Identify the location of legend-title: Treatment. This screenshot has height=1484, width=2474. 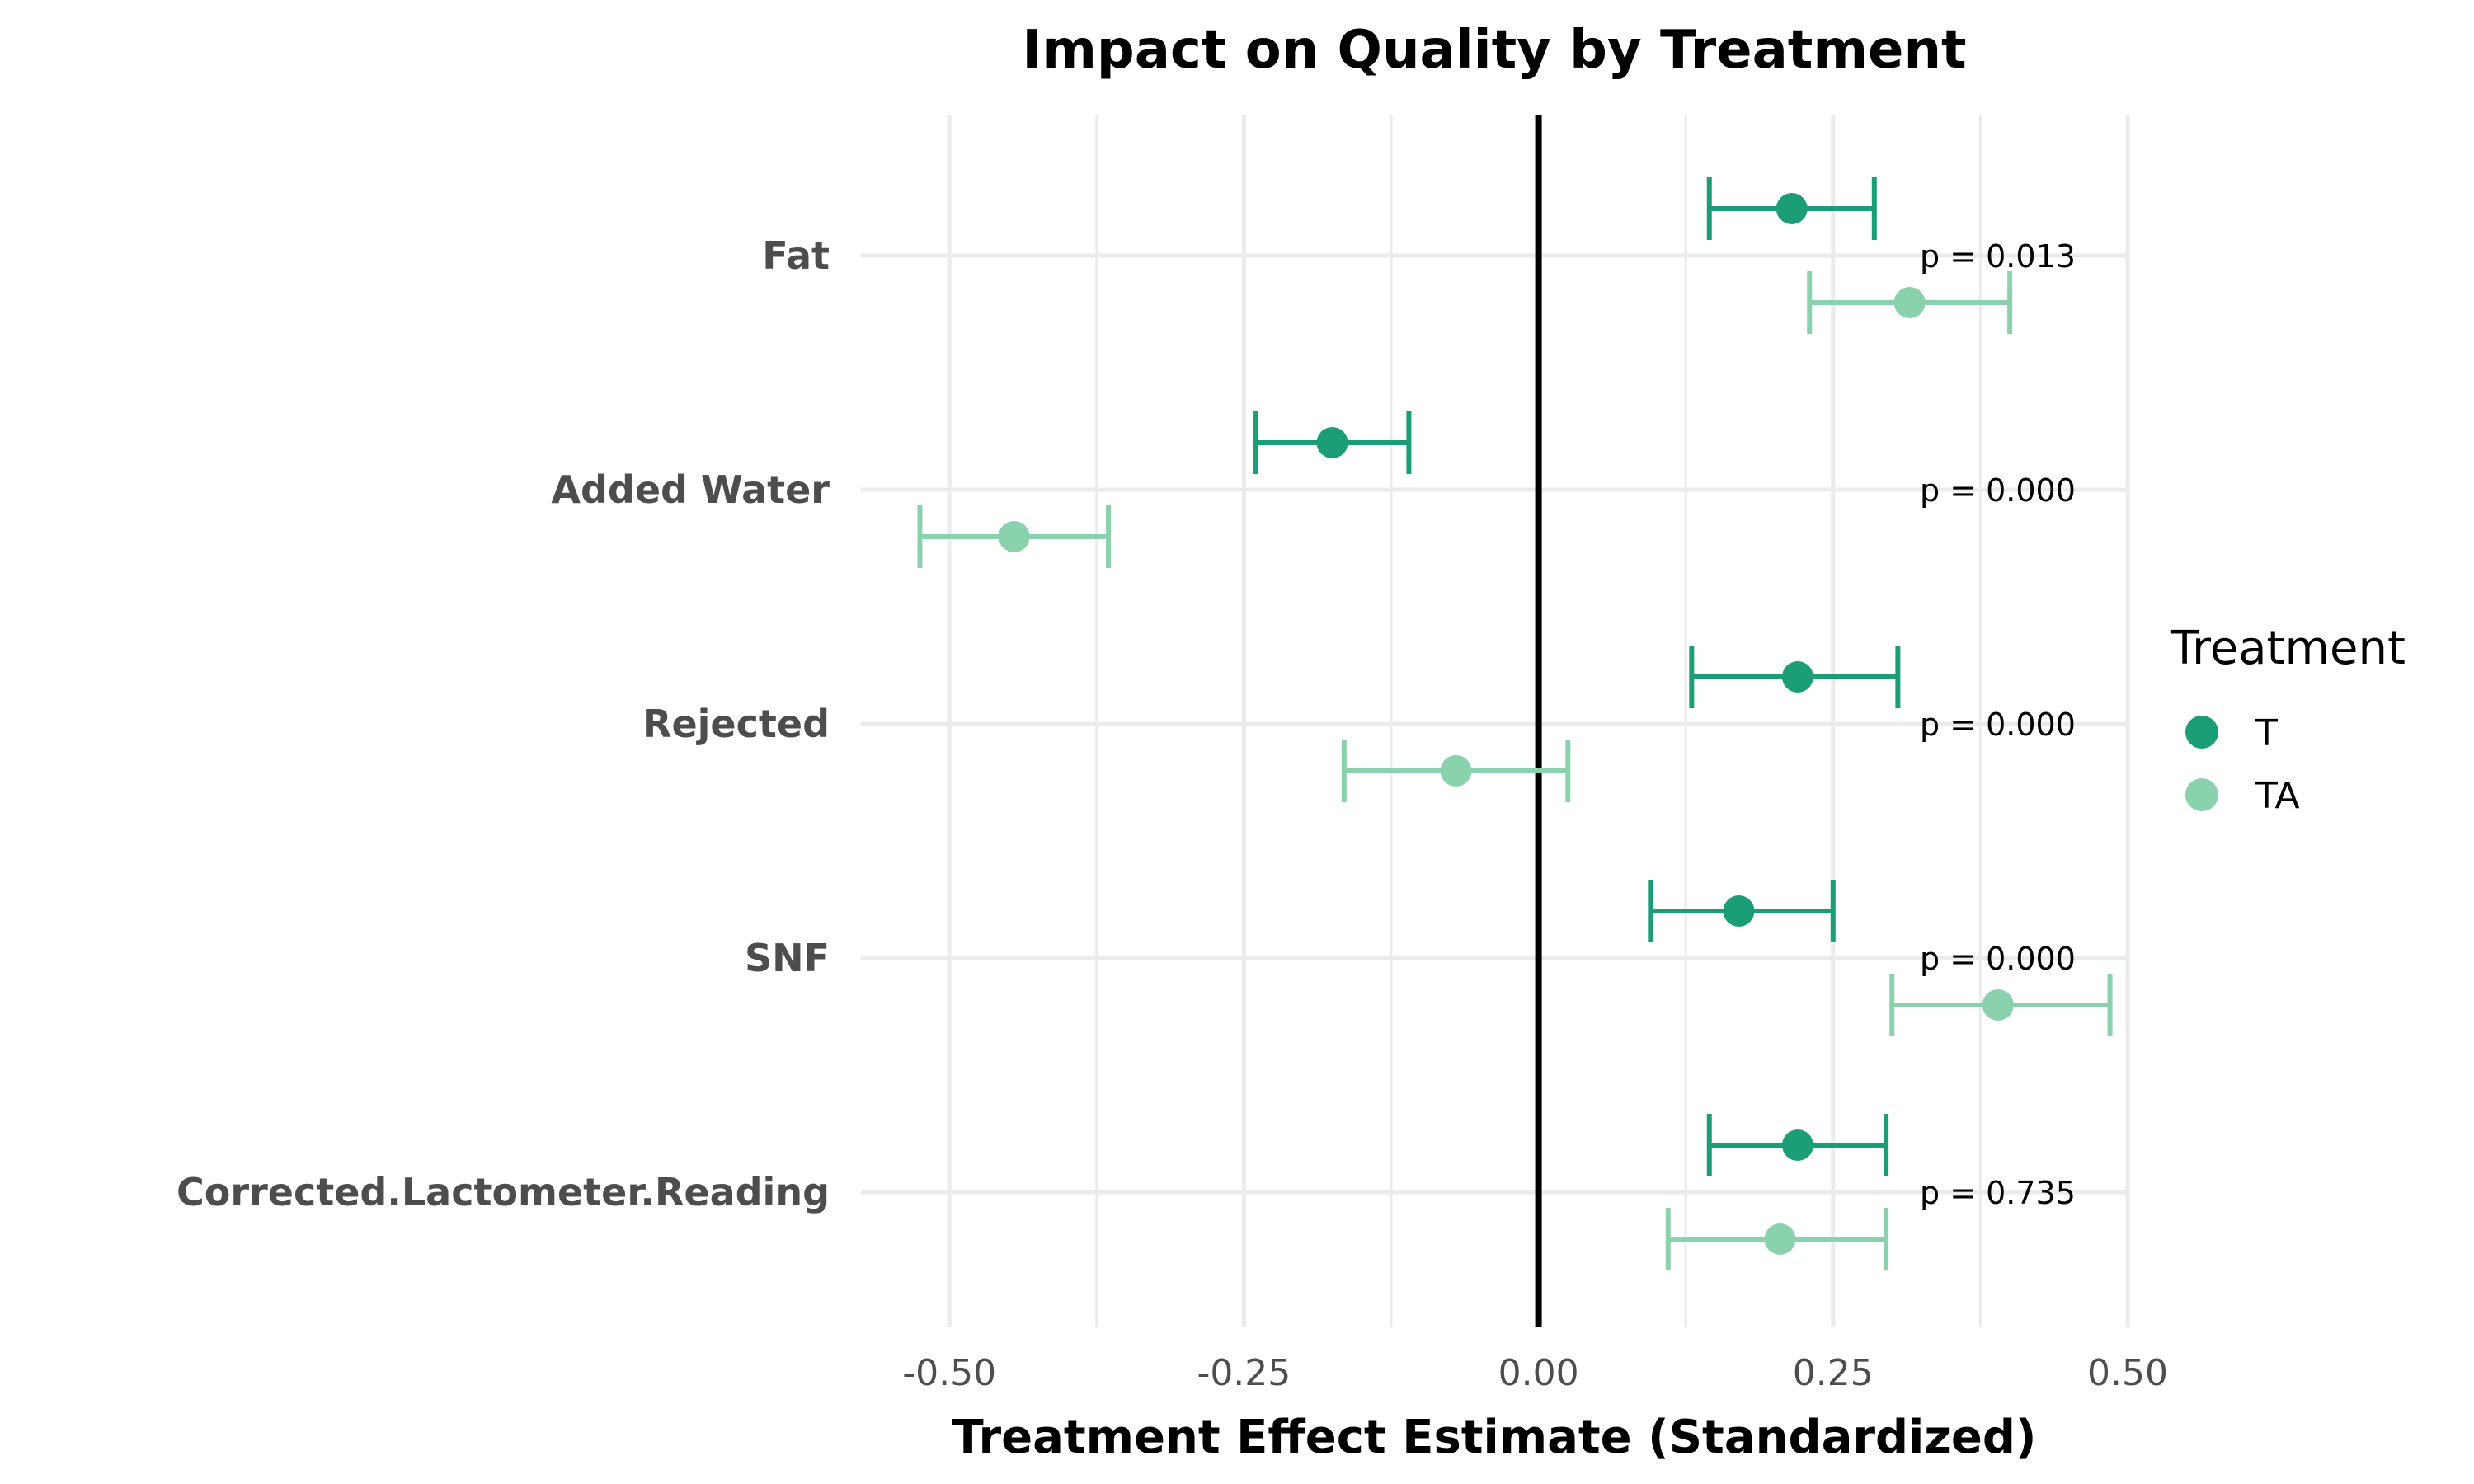
(2288, 648).